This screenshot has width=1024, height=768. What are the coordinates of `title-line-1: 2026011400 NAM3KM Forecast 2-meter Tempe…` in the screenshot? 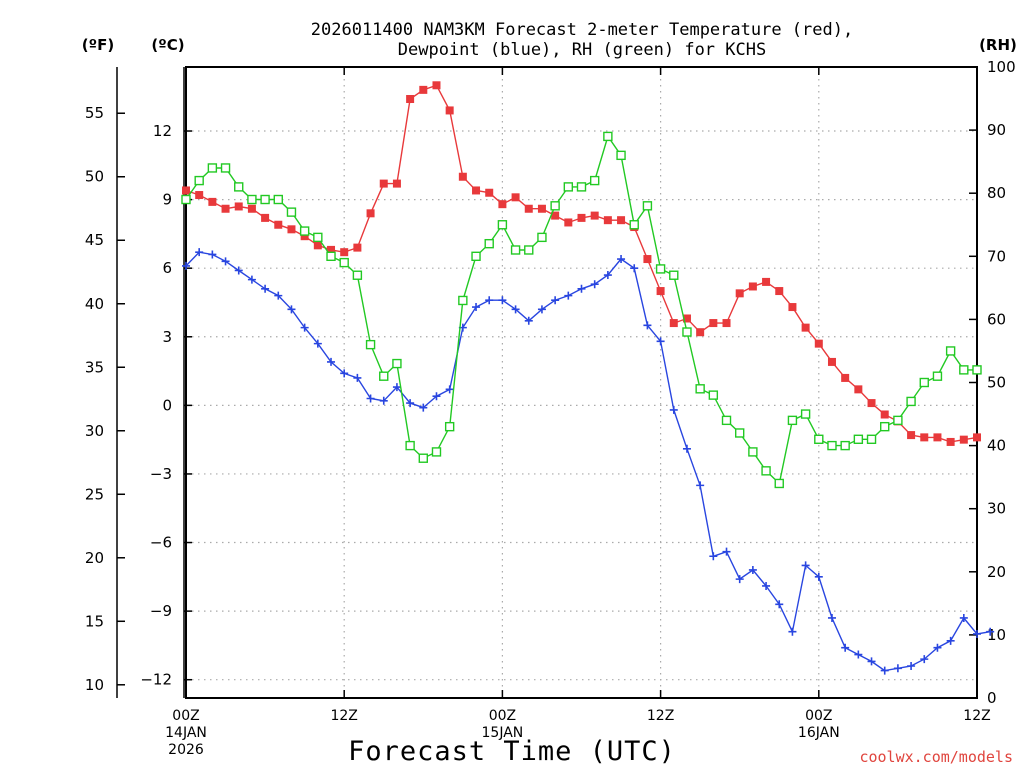 It's located at (582, 30).